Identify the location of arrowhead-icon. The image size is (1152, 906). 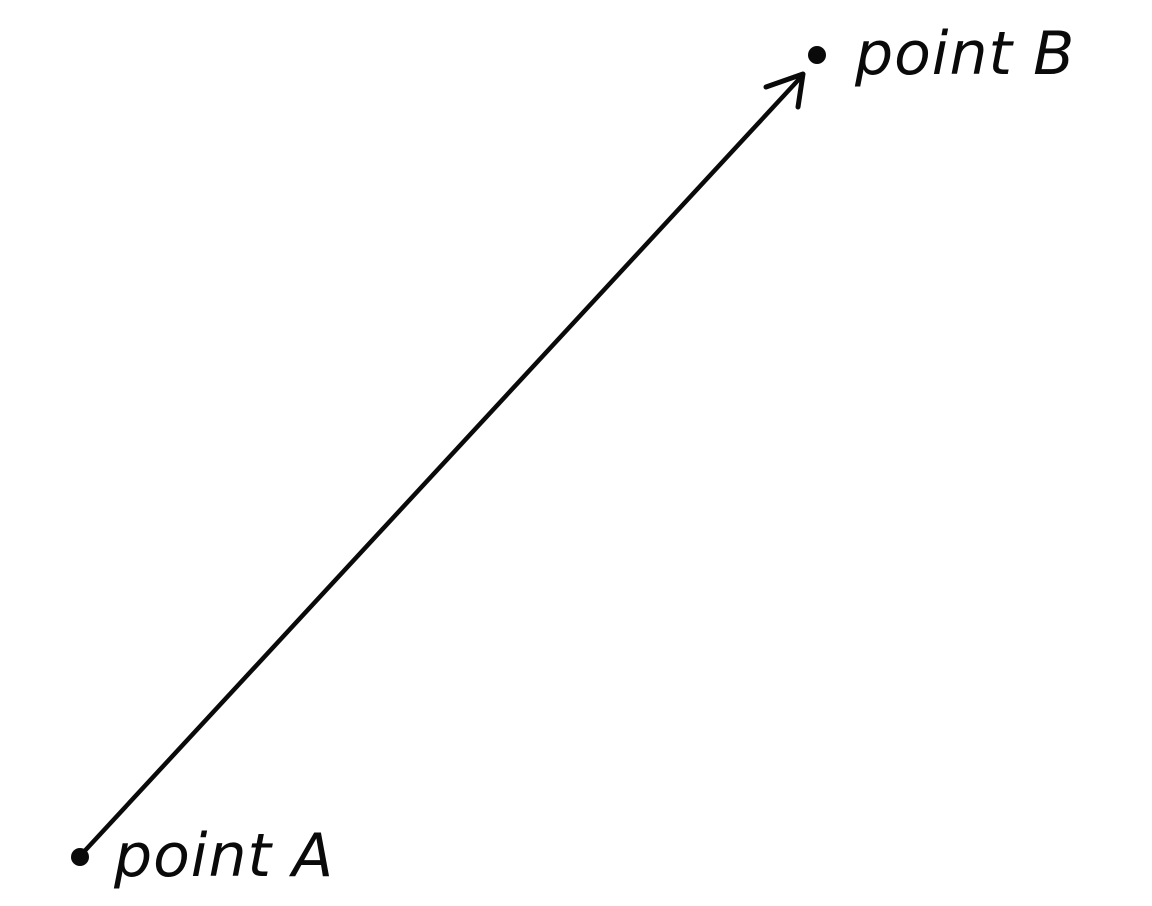
(784, 90).